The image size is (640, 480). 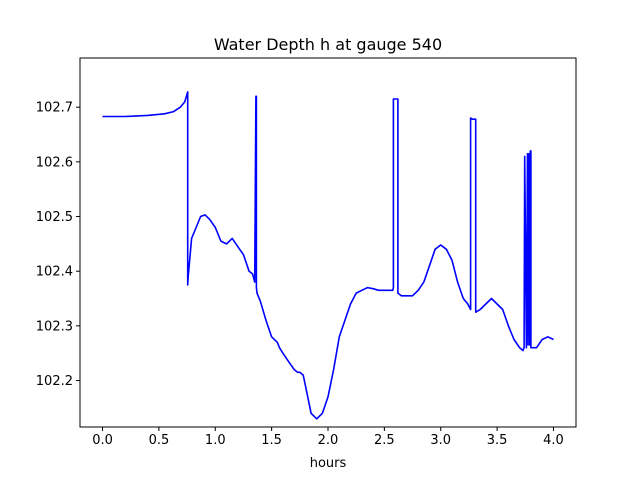 What do you see at coordinates (328, 44) in the screenshot?
I see `chart-title: Water Depth h at gauge 540` at bounding box center [328, 44].